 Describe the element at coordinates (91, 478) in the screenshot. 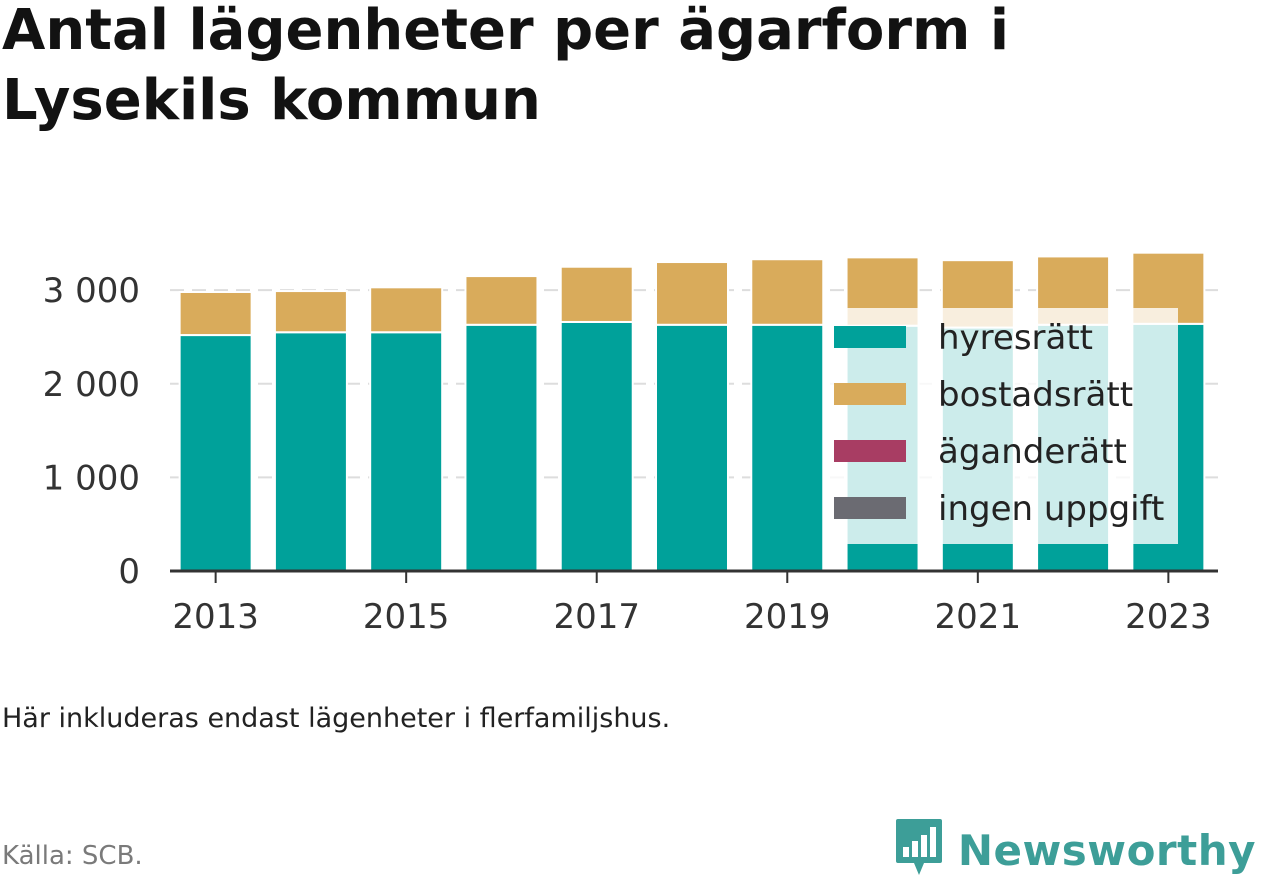

I see `y-tick-label: 1 000` at that location.